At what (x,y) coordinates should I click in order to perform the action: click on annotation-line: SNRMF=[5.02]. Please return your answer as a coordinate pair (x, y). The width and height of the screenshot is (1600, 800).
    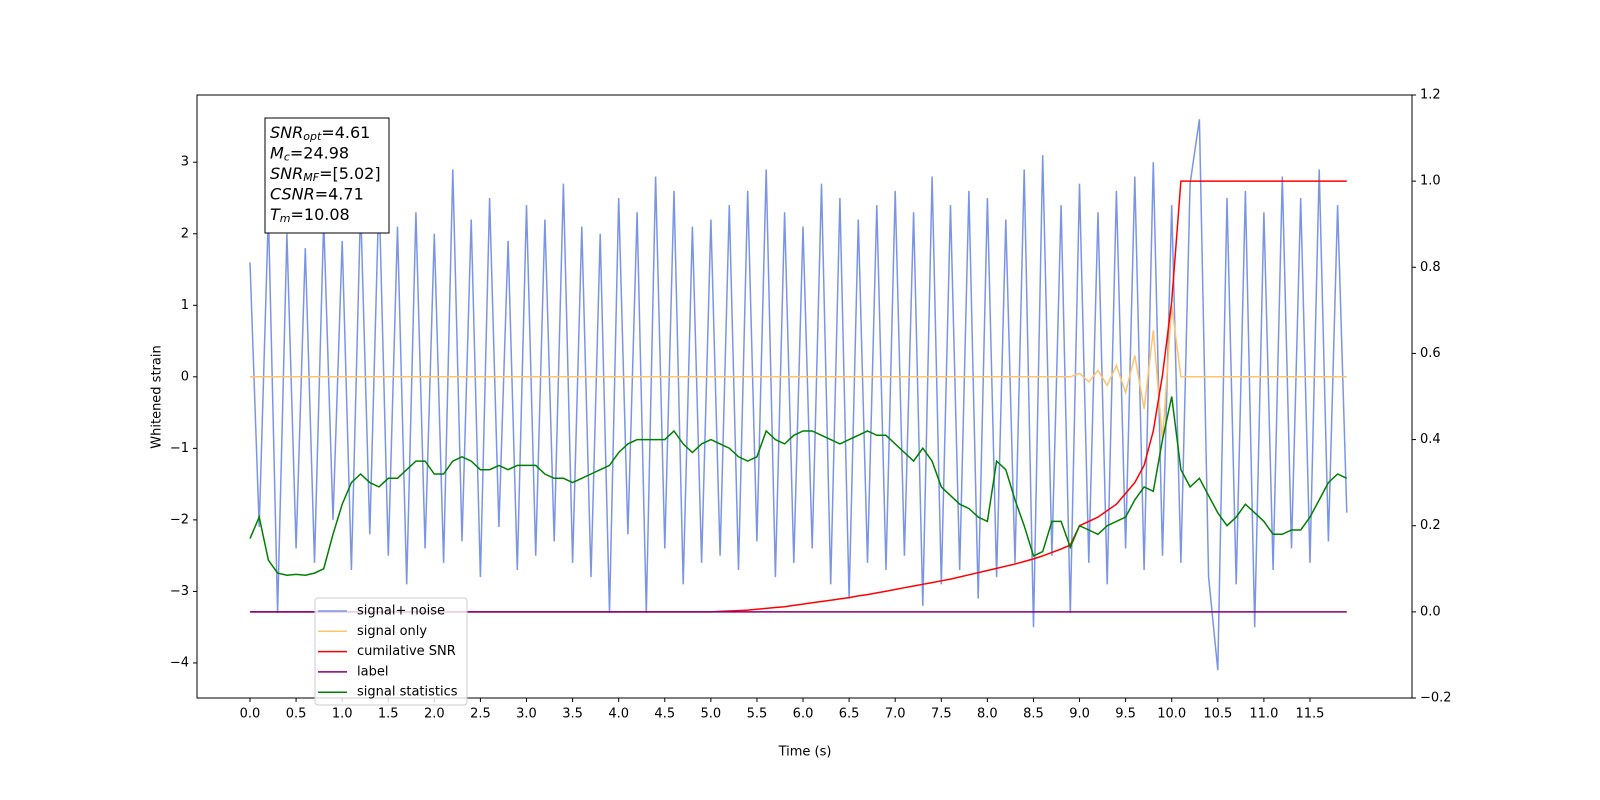
    Looking at the image, I should click on (325, 174).